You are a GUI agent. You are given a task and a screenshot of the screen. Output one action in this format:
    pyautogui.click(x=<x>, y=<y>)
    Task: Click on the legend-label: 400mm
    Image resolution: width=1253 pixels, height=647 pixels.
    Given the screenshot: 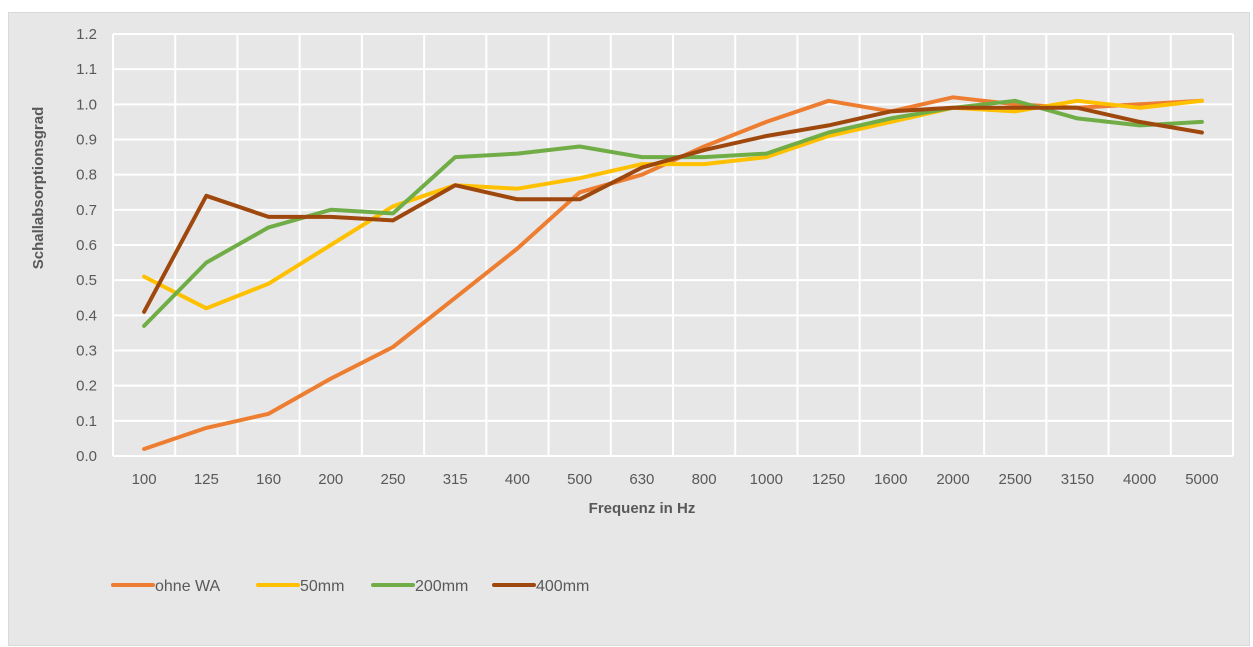 What is the action you would take?
    pyautogui.click(x=562, y=586)
    